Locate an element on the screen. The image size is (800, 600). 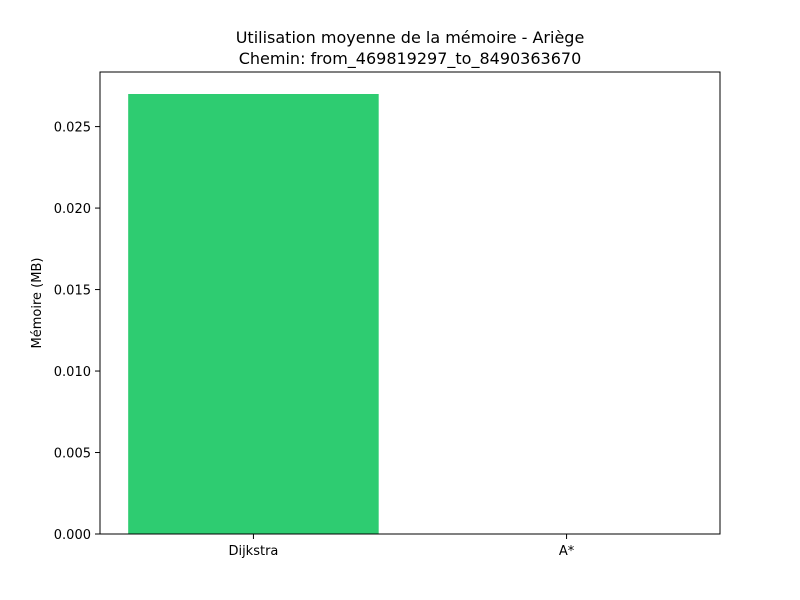
y-axis-label: Mémoire (MB) is located at coordinates (37, 303).